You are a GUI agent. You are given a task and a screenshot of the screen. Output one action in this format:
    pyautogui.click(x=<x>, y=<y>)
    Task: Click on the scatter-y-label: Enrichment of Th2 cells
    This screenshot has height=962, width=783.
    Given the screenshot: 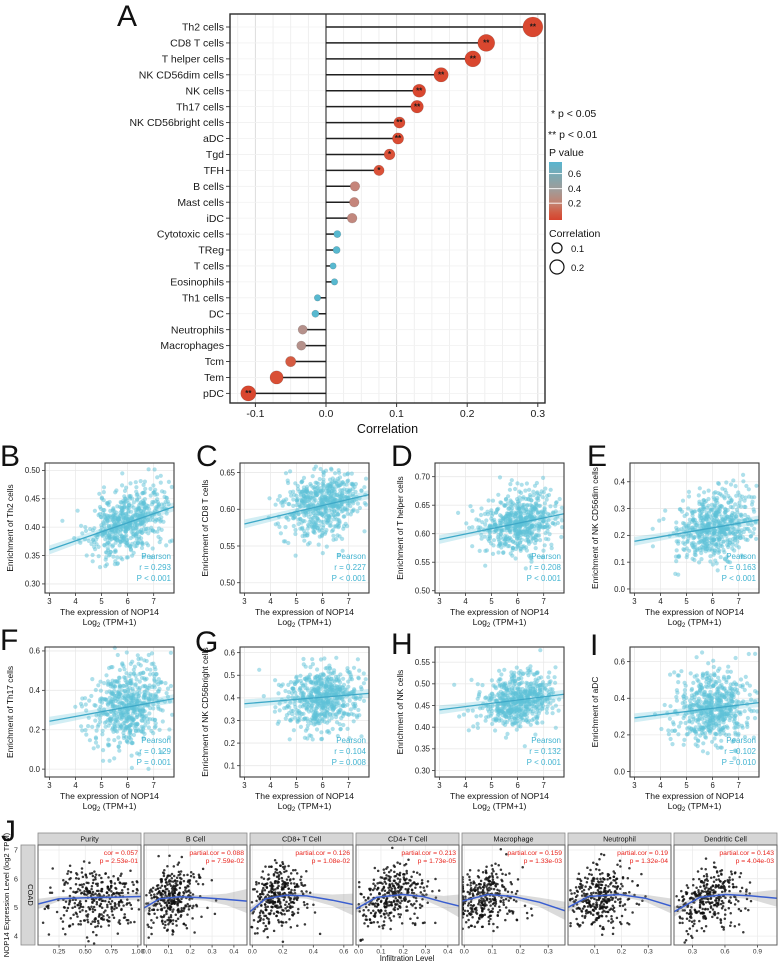 What is the action you would take?
    pyautogui.click(x=10, y=527)
    